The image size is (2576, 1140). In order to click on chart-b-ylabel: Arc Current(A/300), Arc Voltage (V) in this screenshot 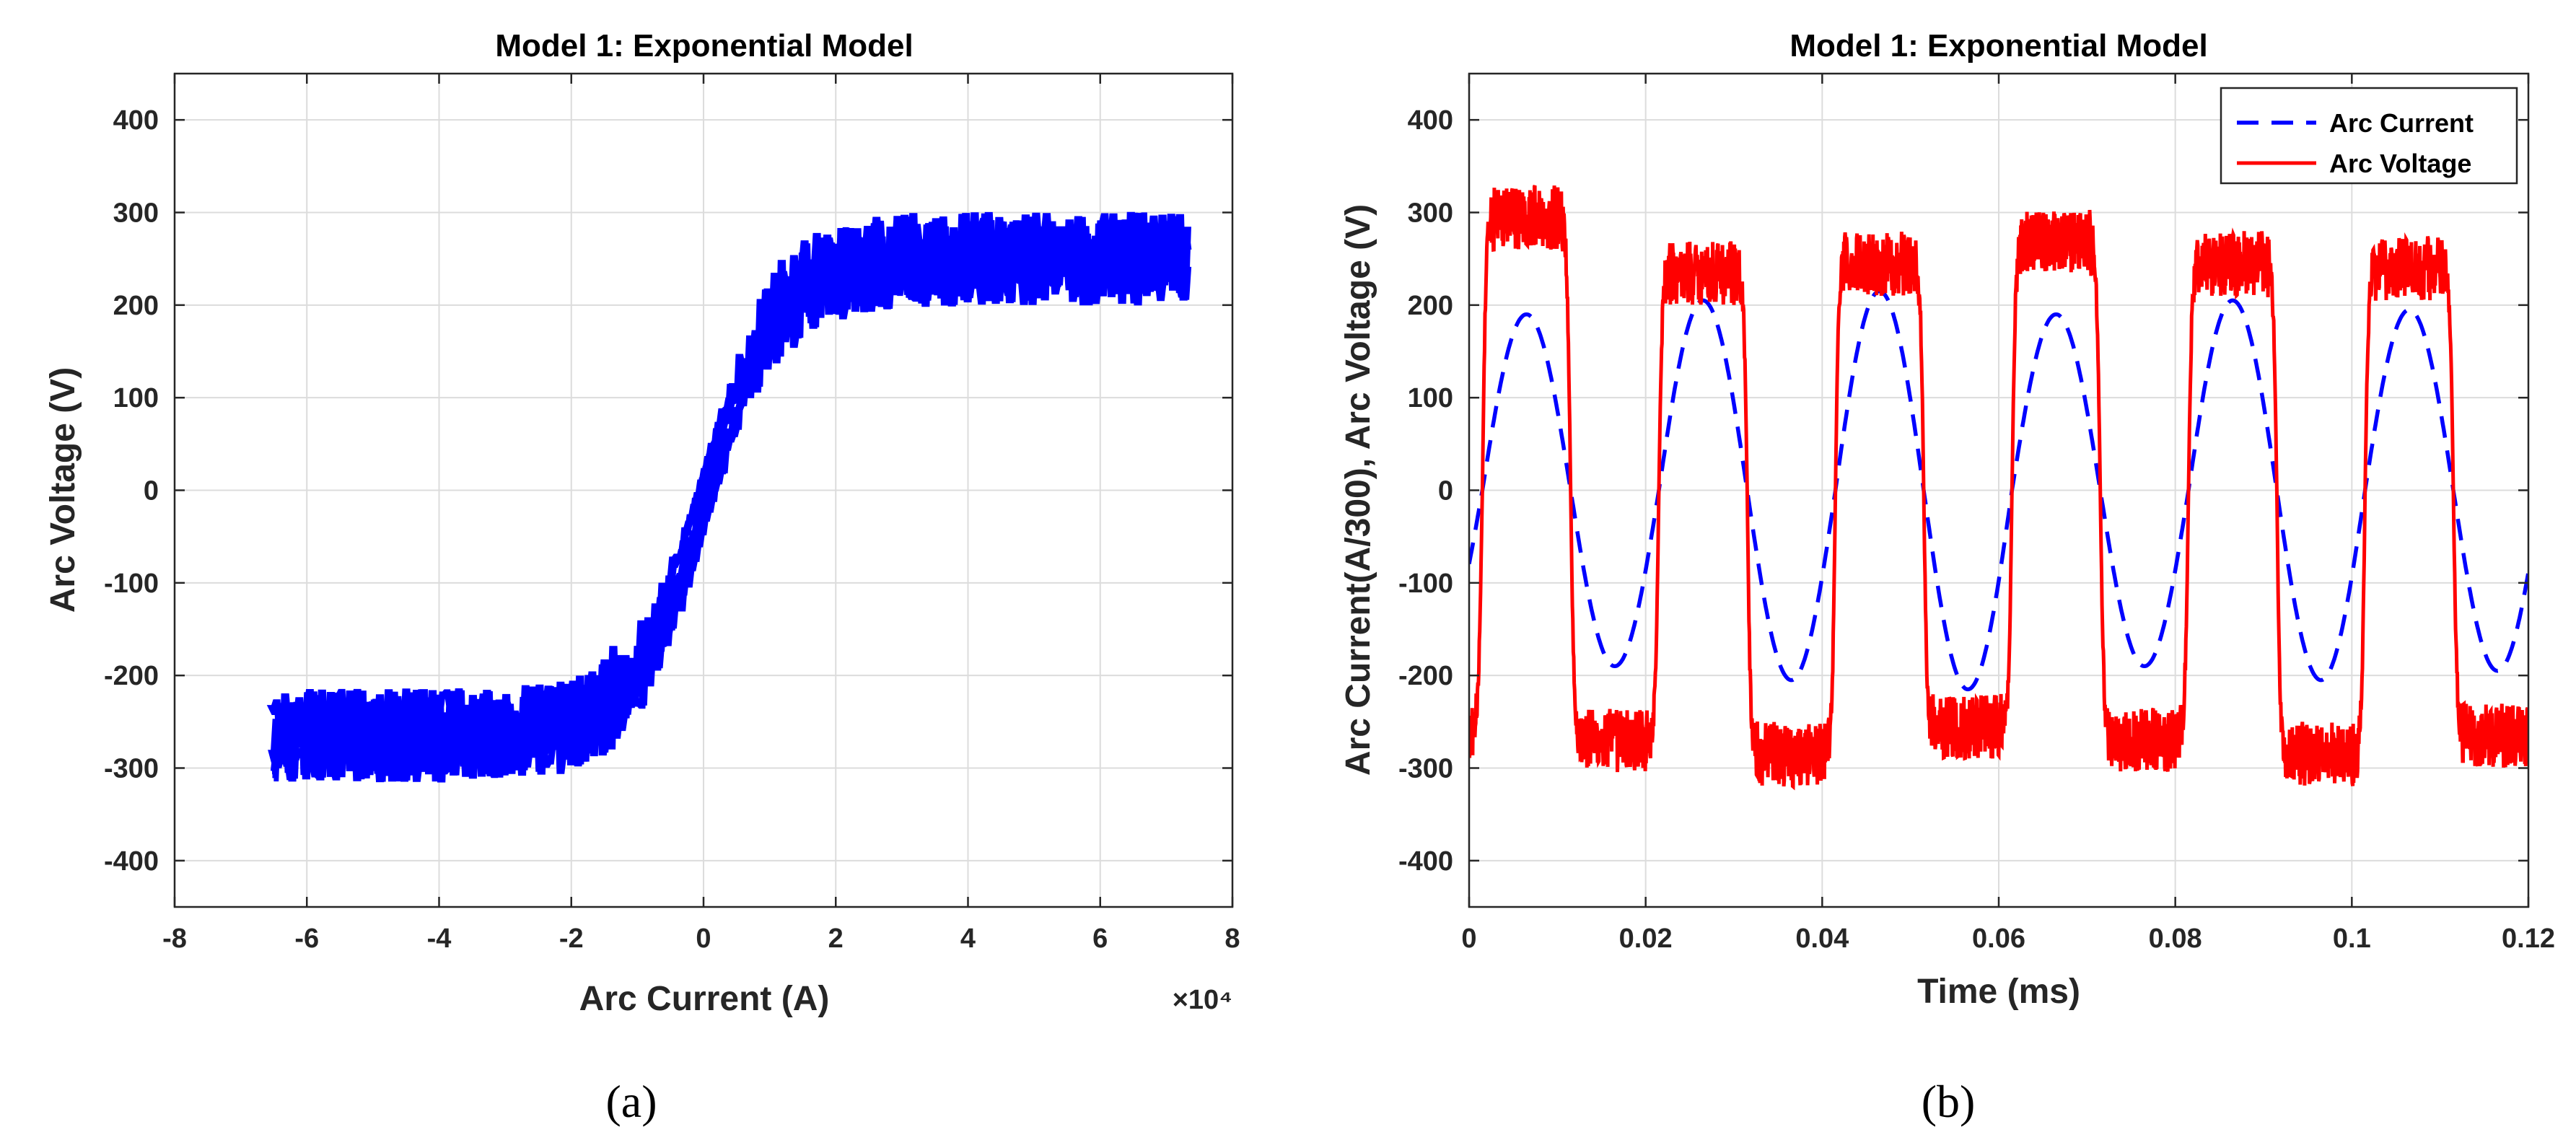, I will do `click(1358, 490)`.